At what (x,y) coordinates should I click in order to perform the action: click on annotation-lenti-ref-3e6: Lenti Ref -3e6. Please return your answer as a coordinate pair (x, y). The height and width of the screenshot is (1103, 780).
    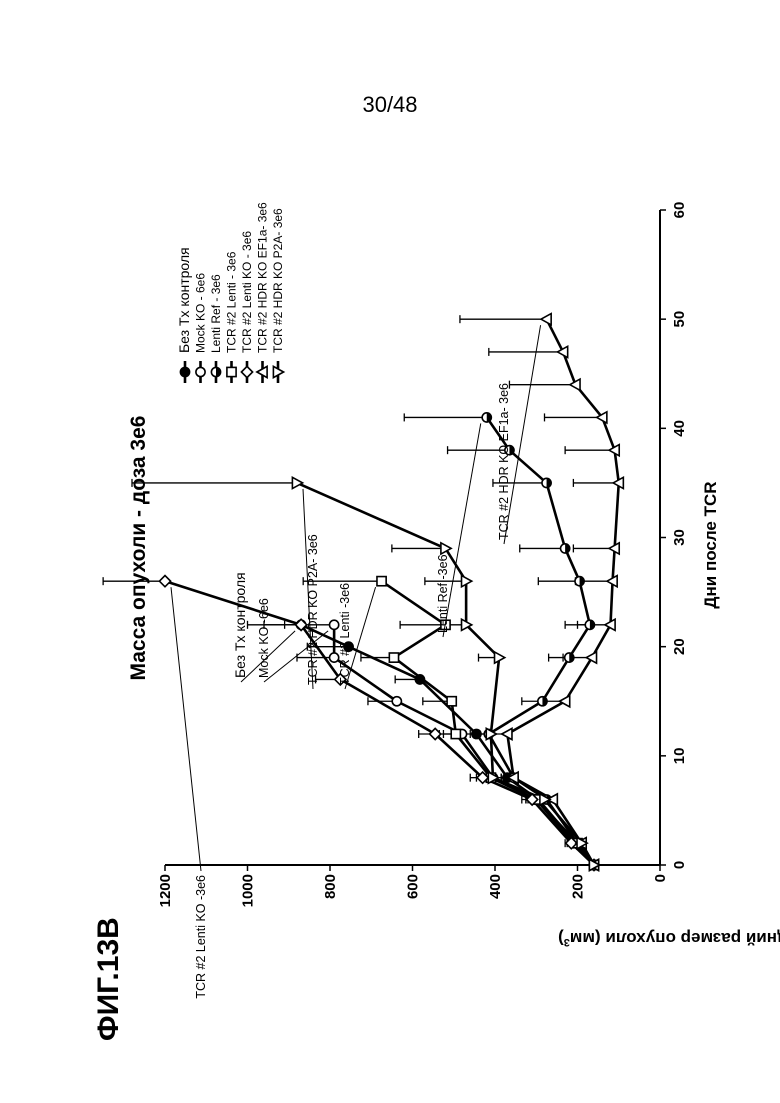
    Looking at the image, I should click on (443, 593).